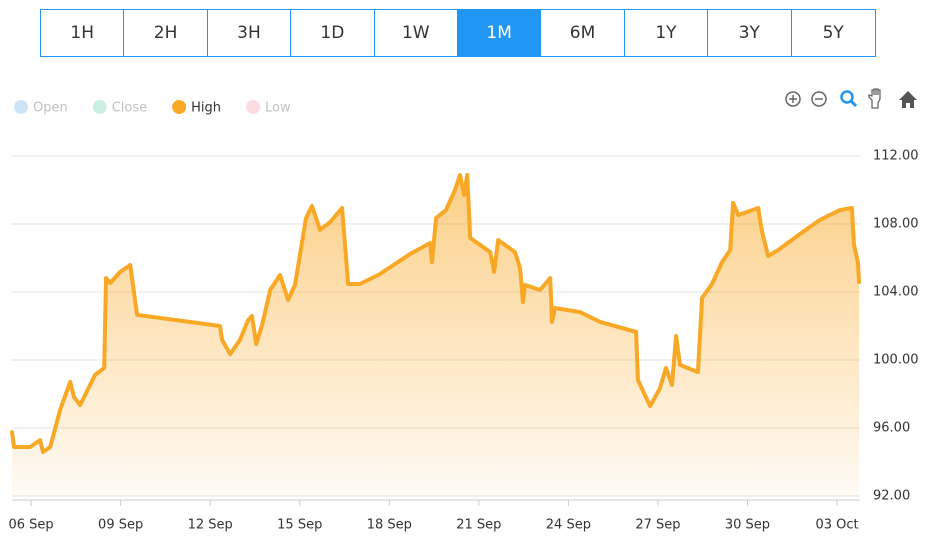 This screenshot has height=549, width=927. What do you see at coordinates (891, 496) in the screenshot?
I see `y-tick-label: 92.00` at bounding box center [891, 496].